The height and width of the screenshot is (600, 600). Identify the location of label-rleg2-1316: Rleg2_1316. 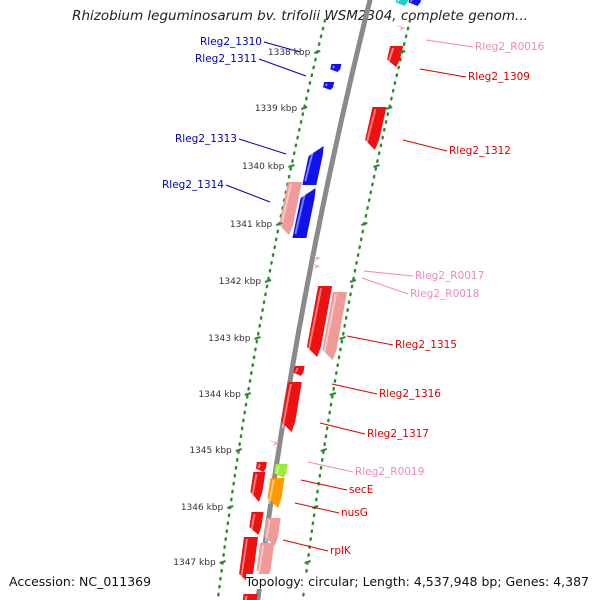
(386, 391).